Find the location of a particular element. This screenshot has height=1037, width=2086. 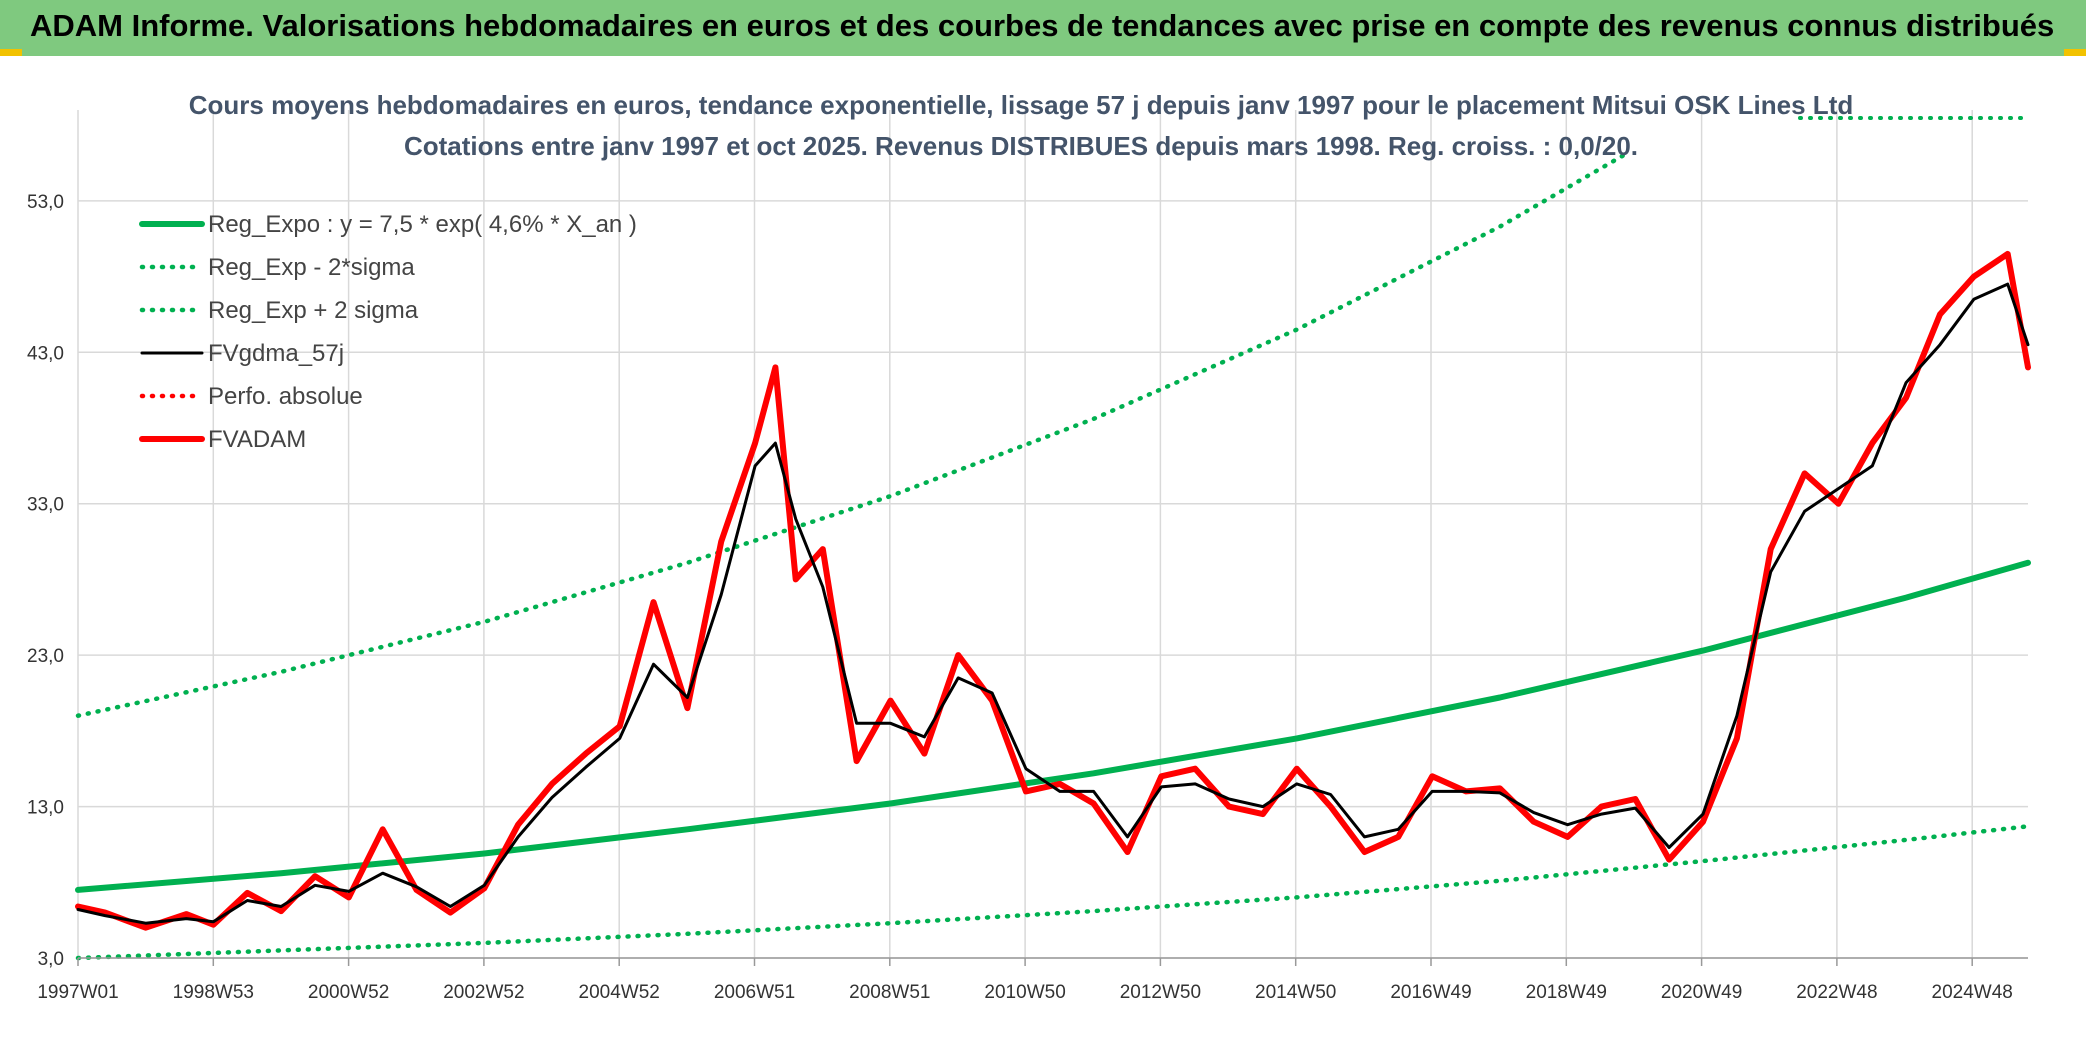

legend-label: FVgdma_57j is located at coordinates (276, 353).